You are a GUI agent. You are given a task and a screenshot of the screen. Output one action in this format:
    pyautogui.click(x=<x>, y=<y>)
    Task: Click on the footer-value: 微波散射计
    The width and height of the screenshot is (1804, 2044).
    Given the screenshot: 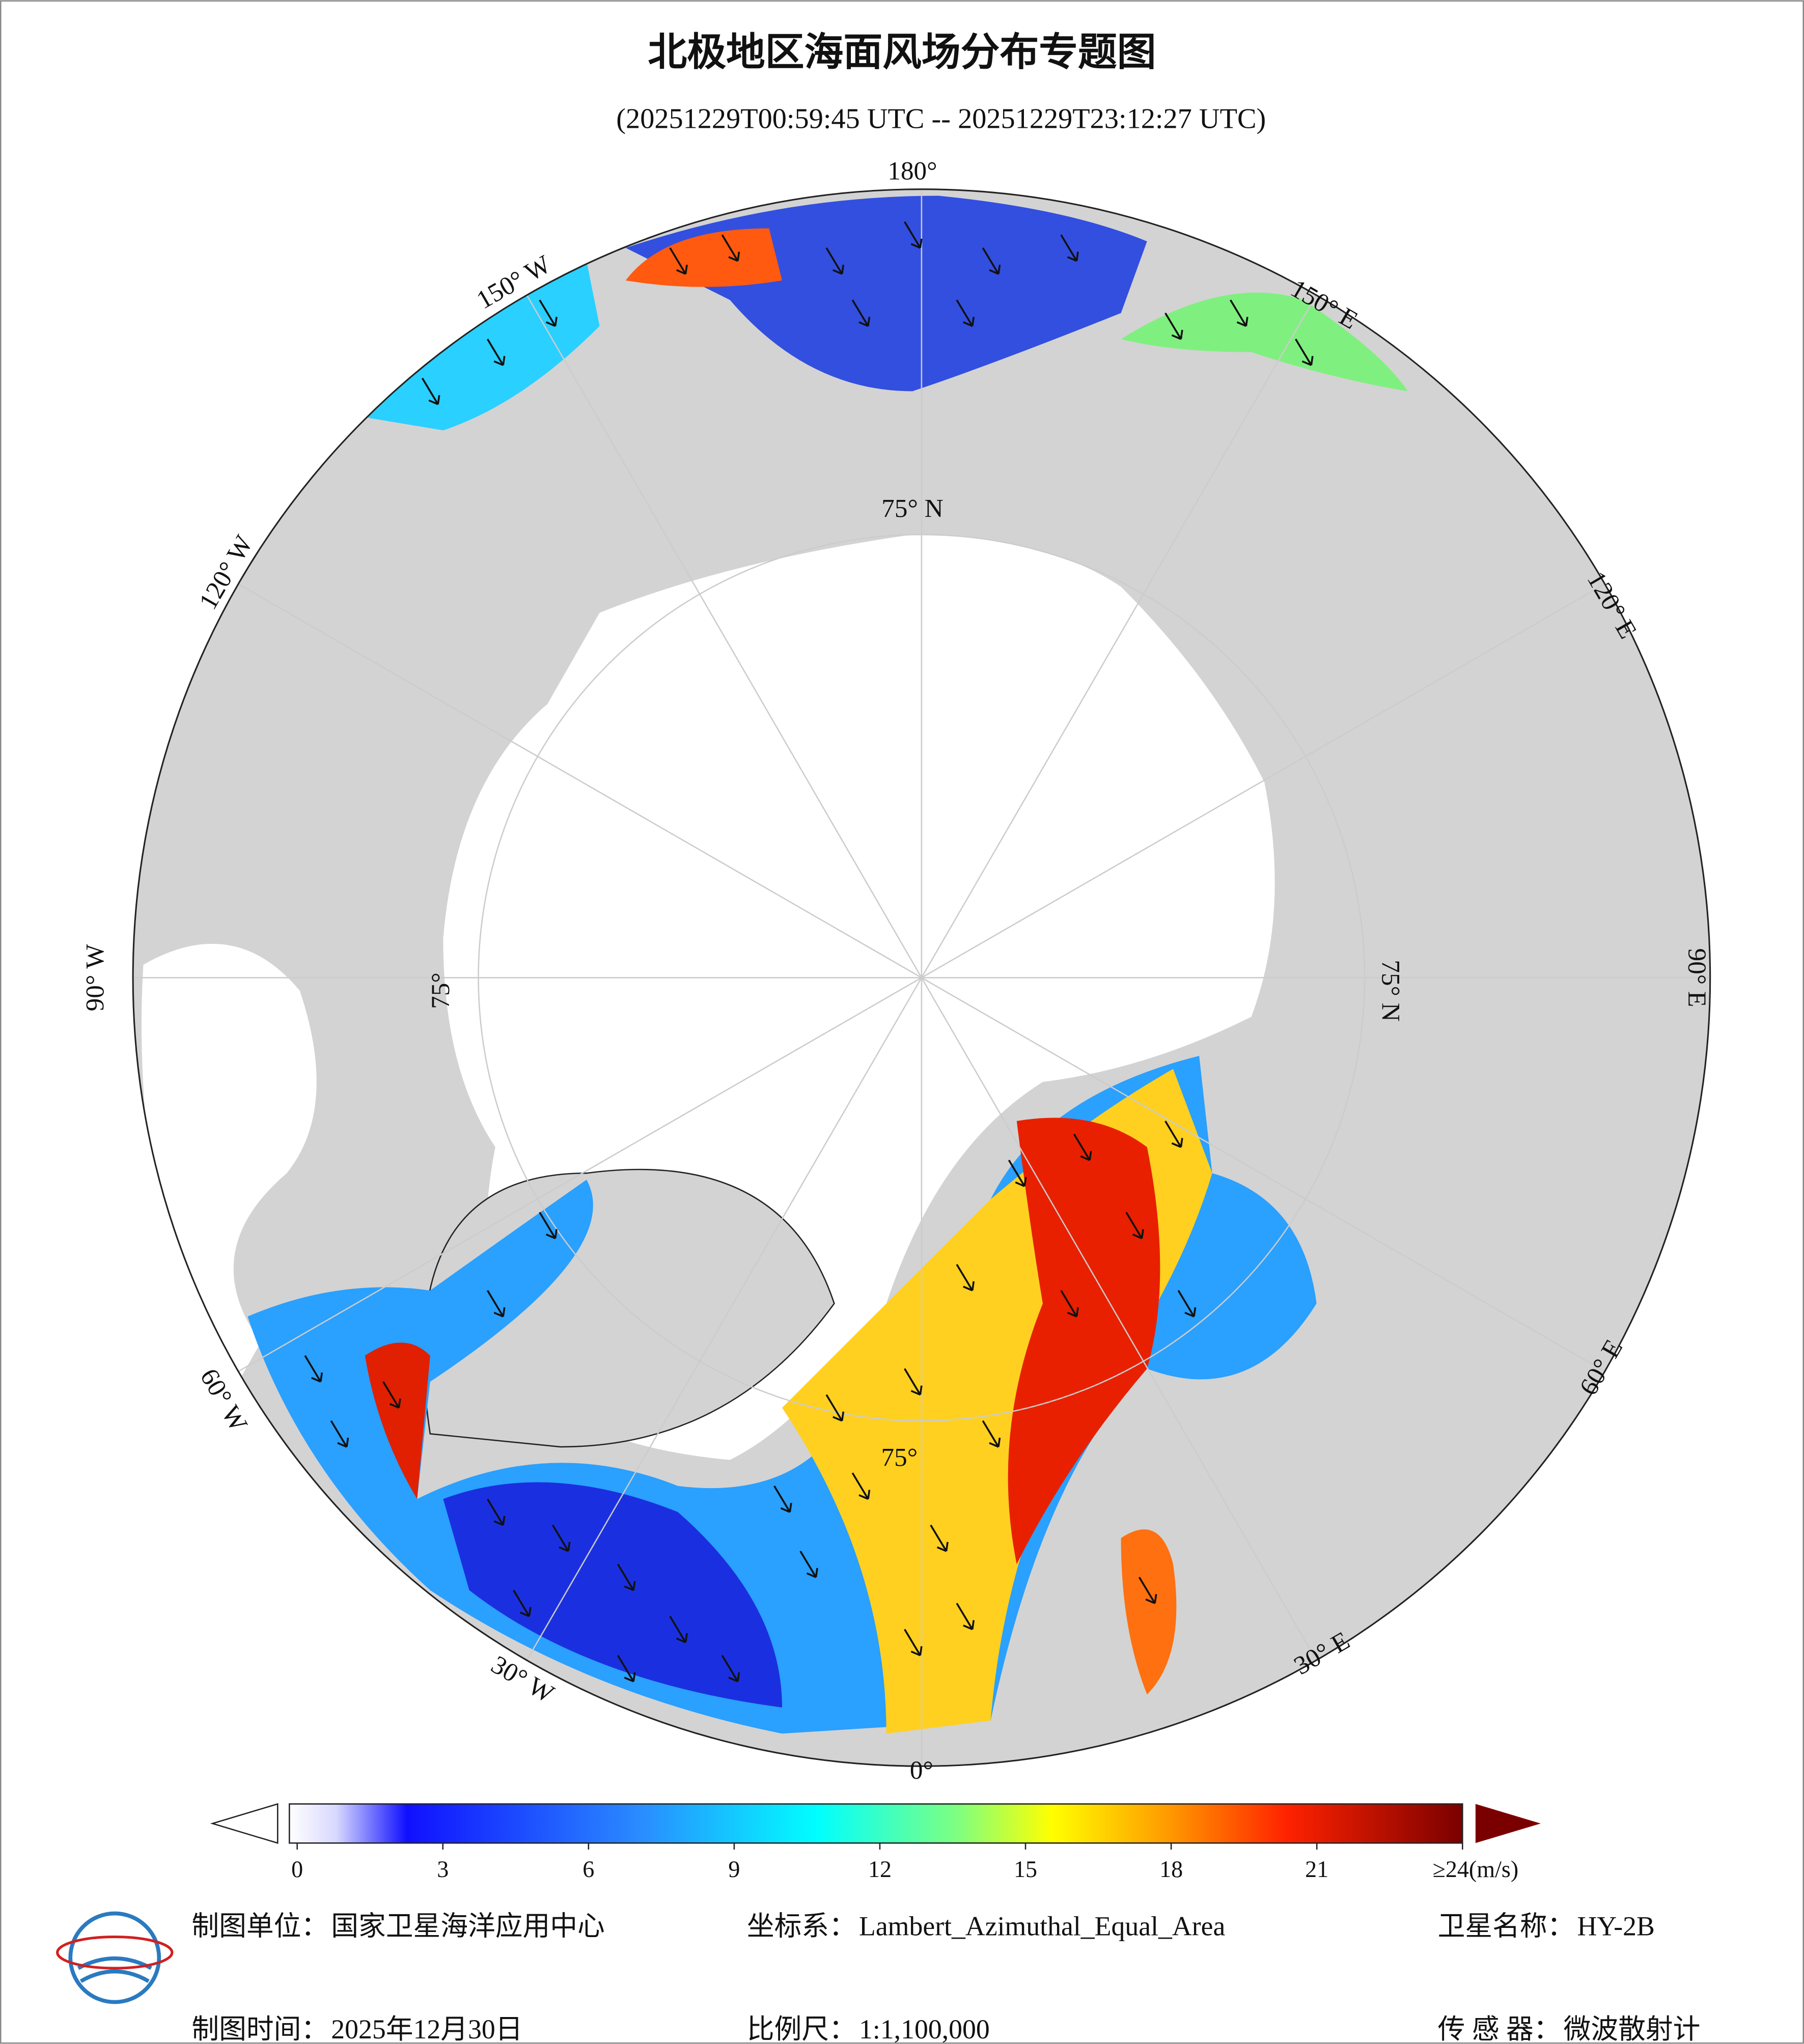 What is the action you would take?
    pyautogui.click(x=1632, y=2029)
    